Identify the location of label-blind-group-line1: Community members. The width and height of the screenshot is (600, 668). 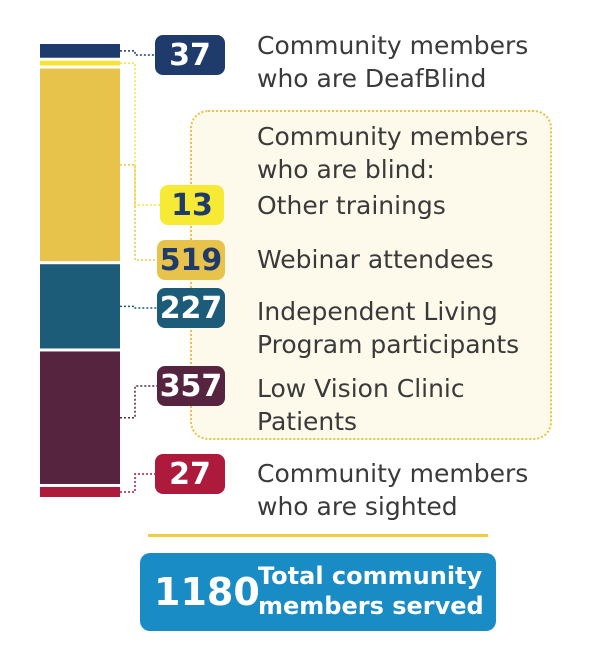
(393, 136).